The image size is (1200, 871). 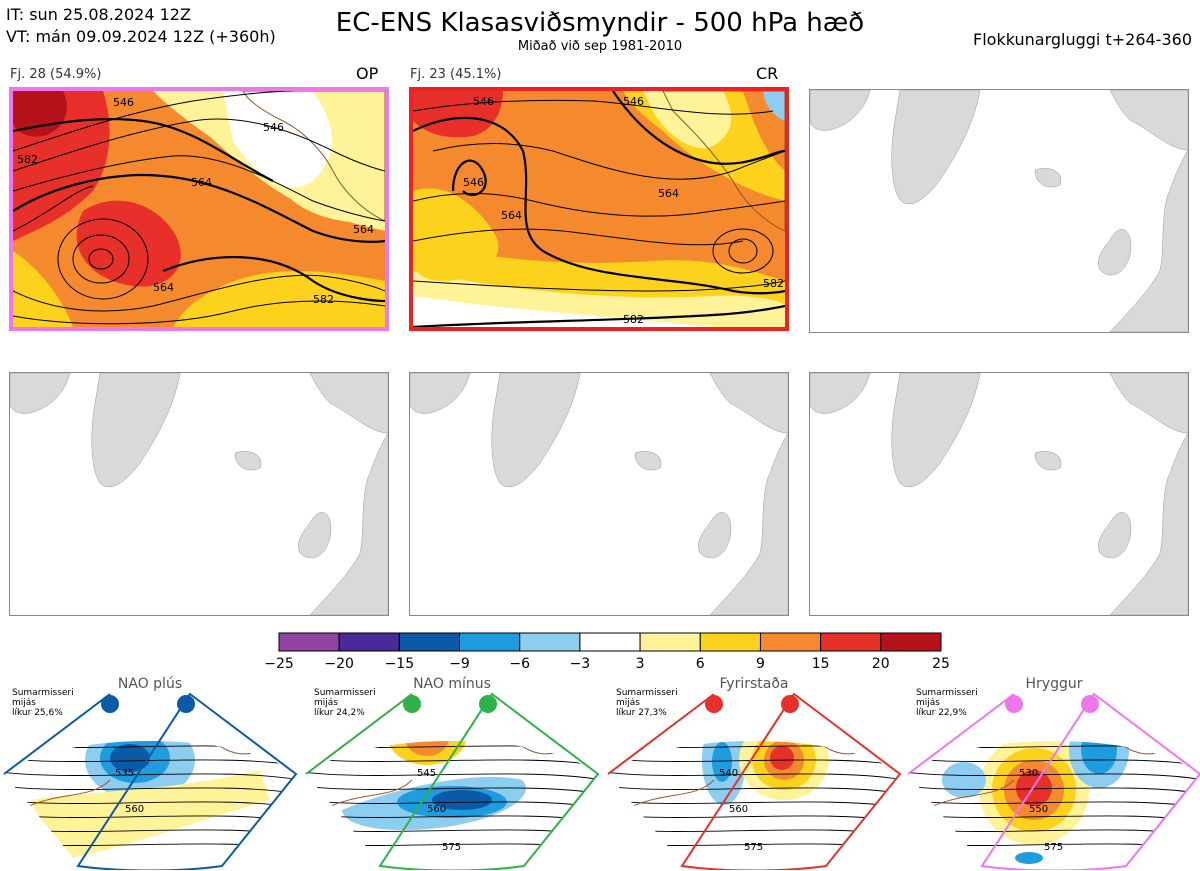 What do you see at coordinates (339, 664) in the screenshot?
I see `colorbar-tick-label: −20` at bounding box center [339, 664].